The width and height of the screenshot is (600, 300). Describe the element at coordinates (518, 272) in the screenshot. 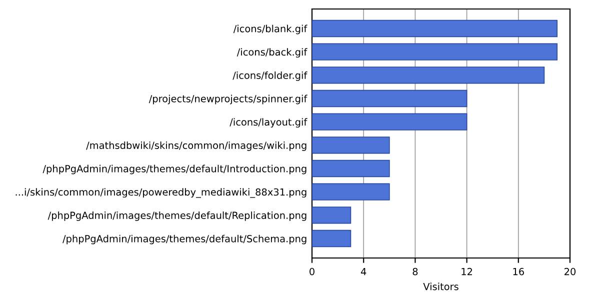

I see `x-tick-label: 16` at that location.